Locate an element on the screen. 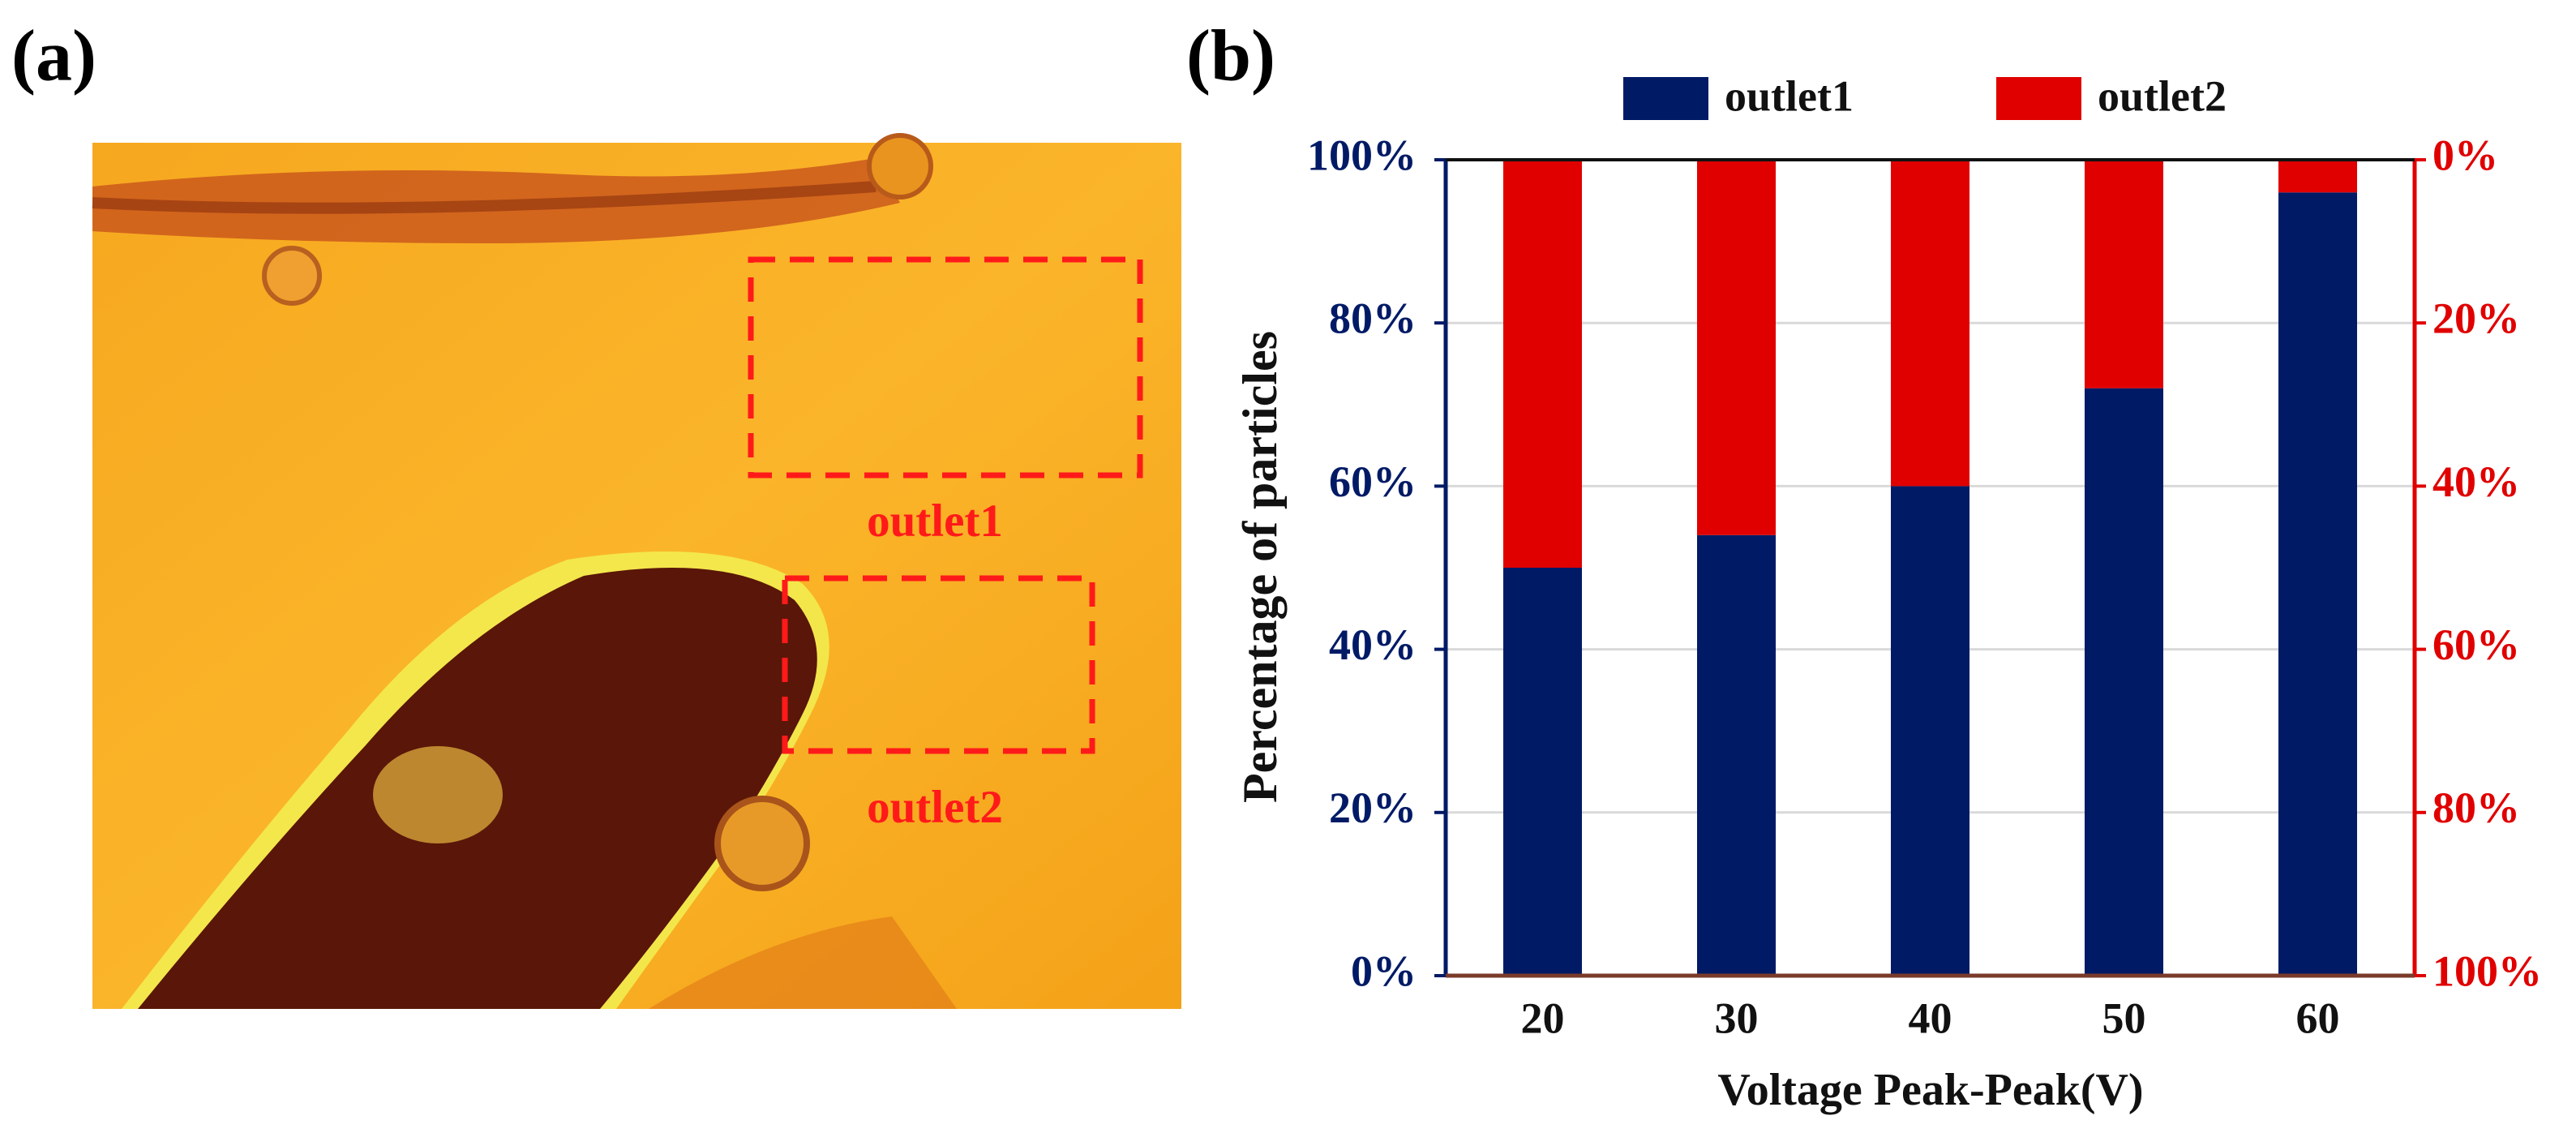  y-axis-title: Percentage of particles is located at coordinates (1260, 567).